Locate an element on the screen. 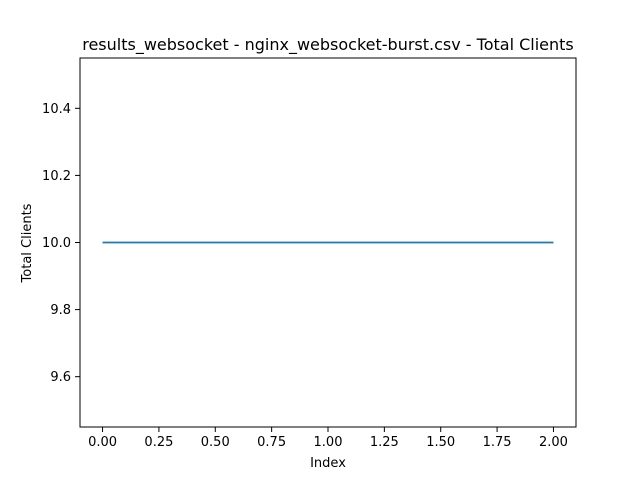 This screenshot has width=640, height=480. x-axis: 0.00 0.25 0.50 0.75 1.00 1.25 1.50 1.75 2.00 is located at coordinates (328, 438).